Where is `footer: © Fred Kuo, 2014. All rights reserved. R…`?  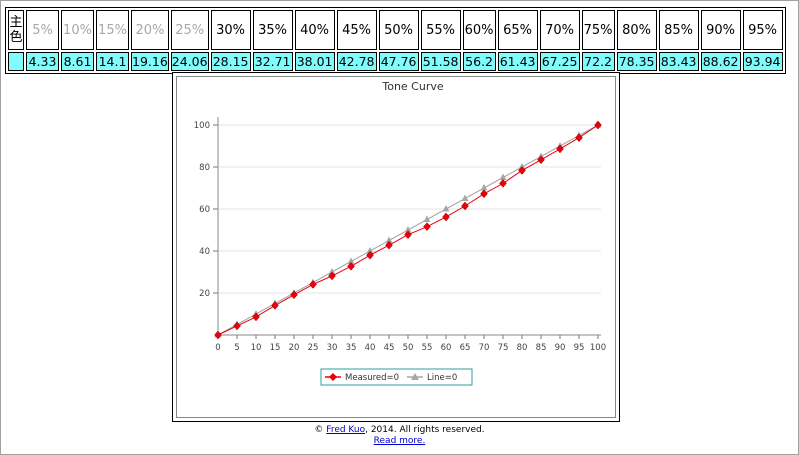
footer: © Fred Kuo, 2014. All rights reserved. R… is located at coordinates (399, 436).